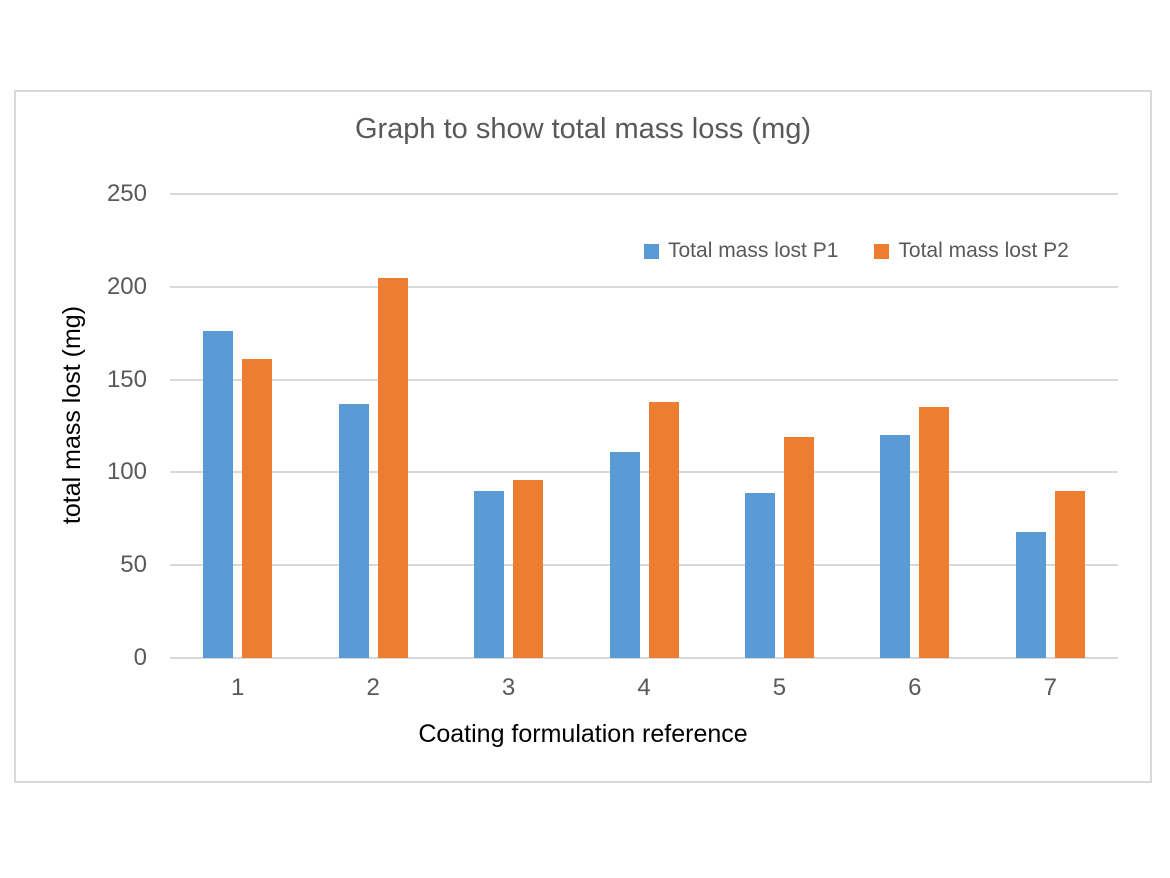 This screenshot has width=1170, height=878. What do you see at coordinates (528, 568) in the screenshot?
I see `bar-series2-cat3` at bounding box center [528, 568].